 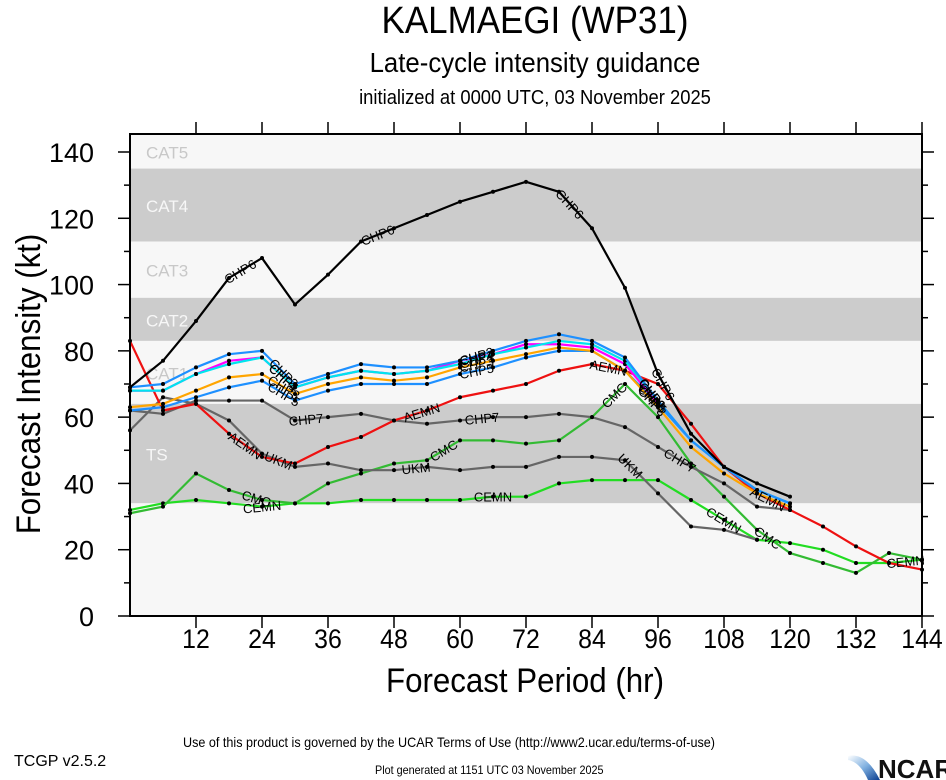 What do you see at coordinates (476, 365) in the screenshot?
I see `series-label-chp3: CHP3` at bounding box center [476, 365].